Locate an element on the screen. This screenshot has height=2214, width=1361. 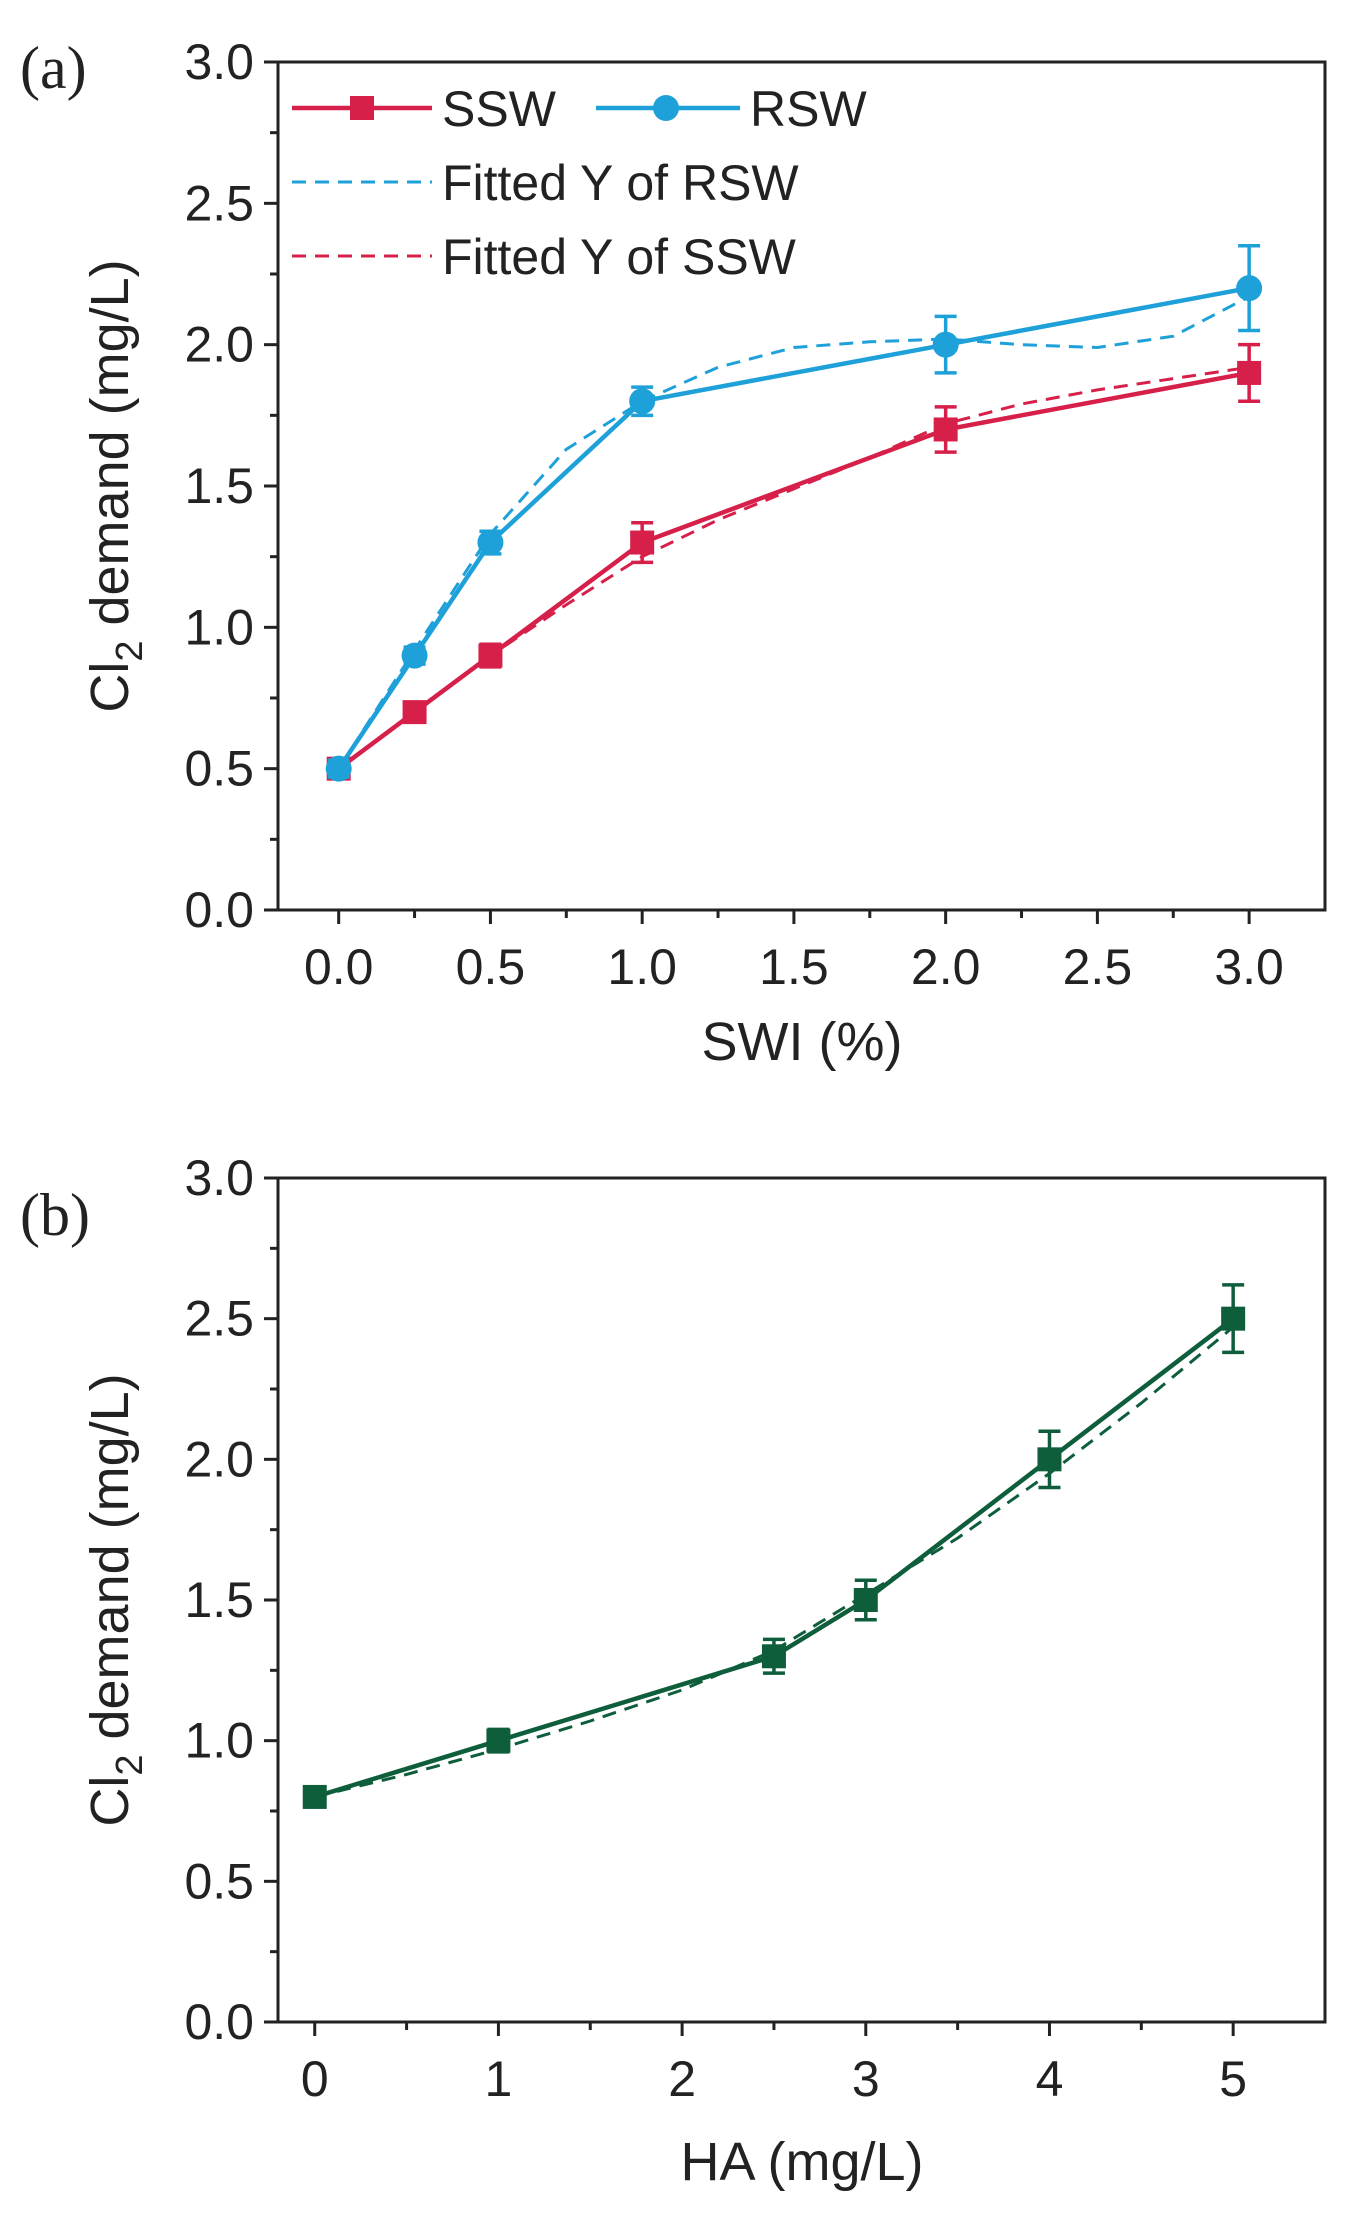
legend-label-ssw: SSW is located at coordinates (499, 109).